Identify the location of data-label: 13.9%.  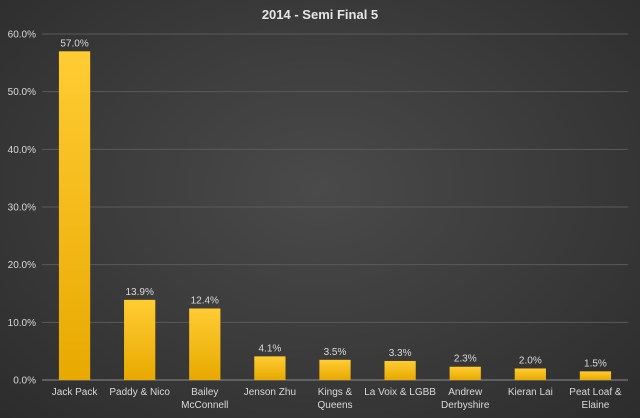
(139, 292).